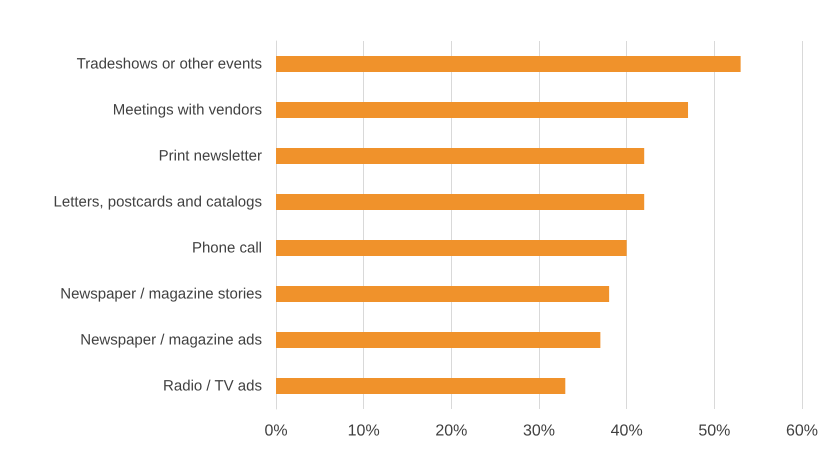  I want to click on y-tick-label: Radio / TV ads, so click(212, 386).